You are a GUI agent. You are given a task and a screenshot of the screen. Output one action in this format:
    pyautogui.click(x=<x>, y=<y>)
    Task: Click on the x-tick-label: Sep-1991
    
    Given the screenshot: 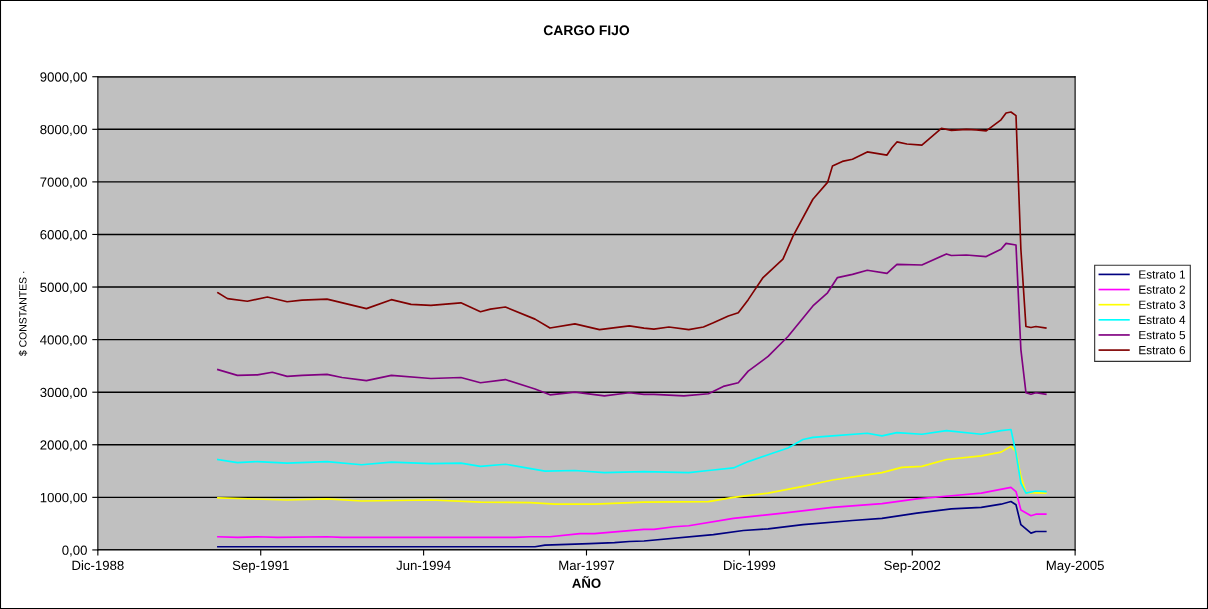 What is the action you would take?
    pyautogui.click(x=260, y=566)
    